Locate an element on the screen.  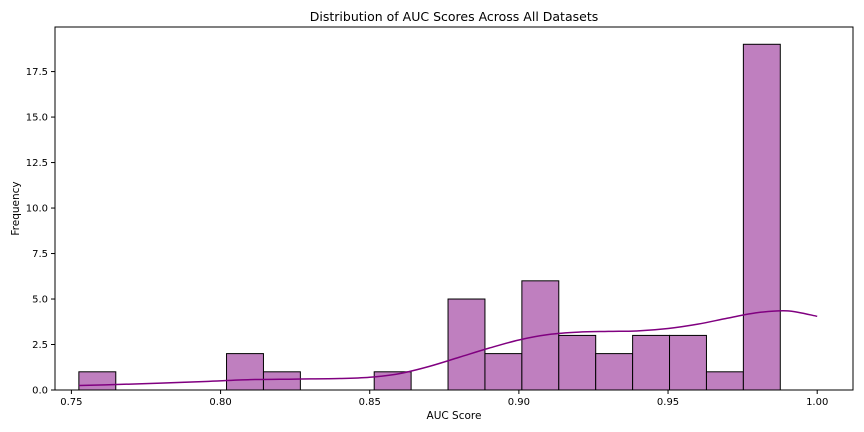
y-axis: 0.0 2.5 5.0 7.5 10.0 12.5 15.0 17.5 is located at coordinates (40, 232).